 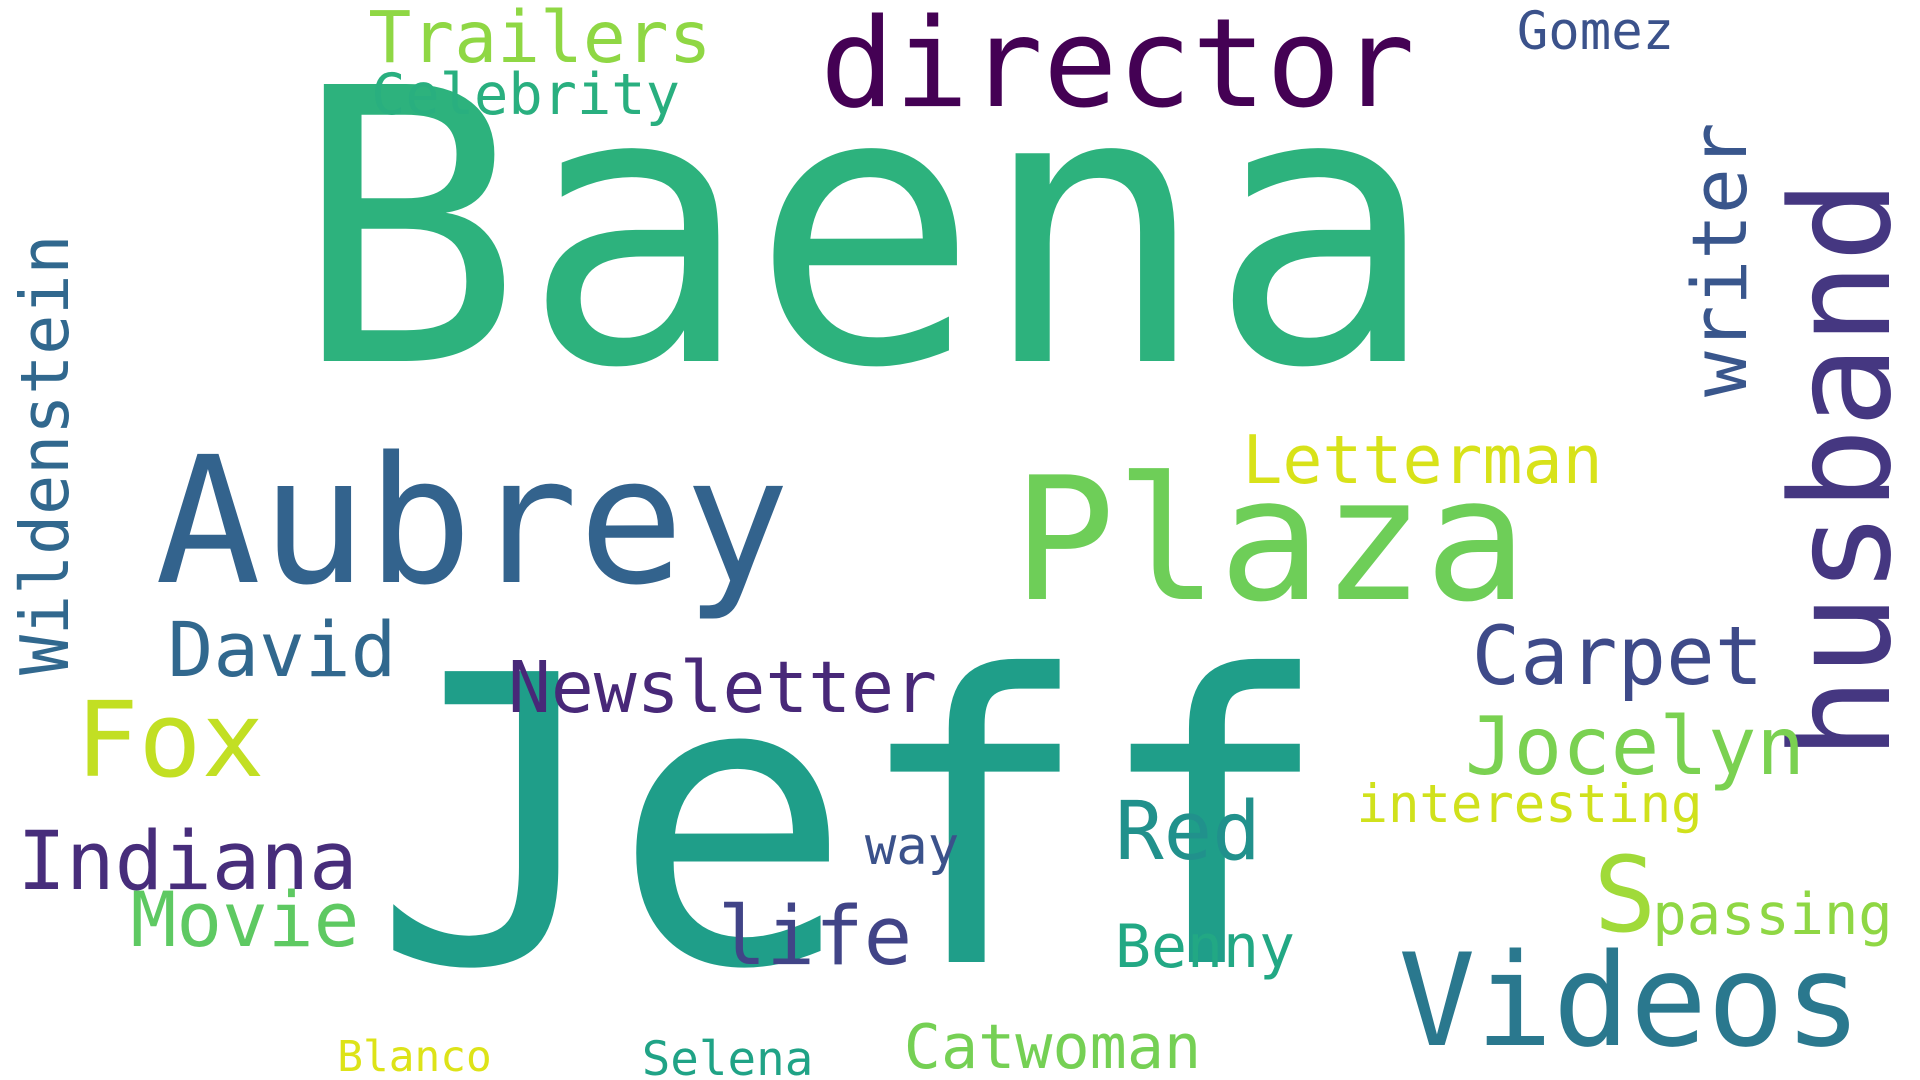 What do you see at coordinates (1595, 32) in the screenshot?
I see `word-gomez: Gomez` at bounding box center [1595, 32].